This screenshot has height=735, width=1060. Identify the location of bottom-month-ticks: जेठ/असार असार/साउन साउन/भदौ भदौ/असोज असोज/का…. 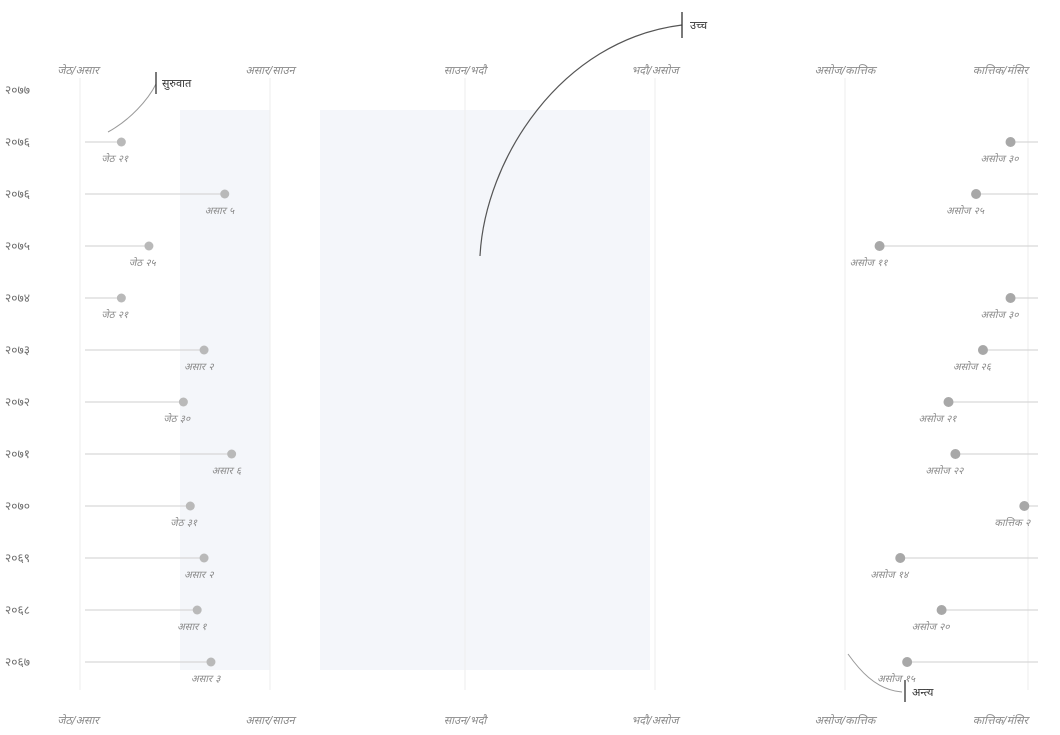
(543, 720).